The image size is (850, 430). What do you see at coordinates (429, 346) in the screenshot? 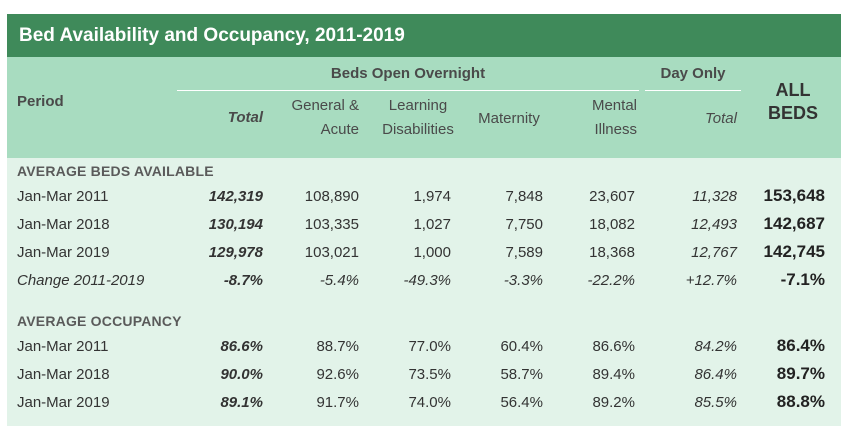
I see `cell-learning-disabilities: 77.0%` at bounding box center [429, 346].